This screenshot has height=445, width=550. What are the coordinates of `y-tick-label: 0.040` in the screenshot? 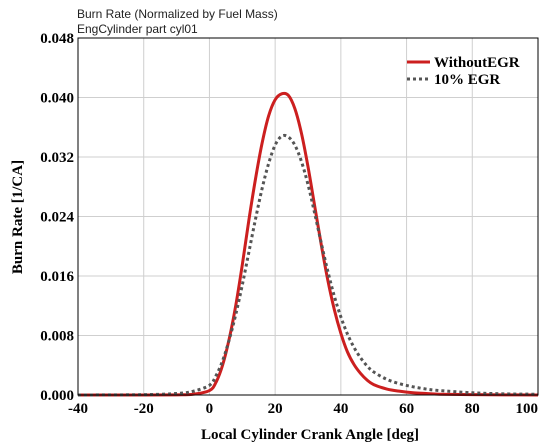 It's located at (57, 99).